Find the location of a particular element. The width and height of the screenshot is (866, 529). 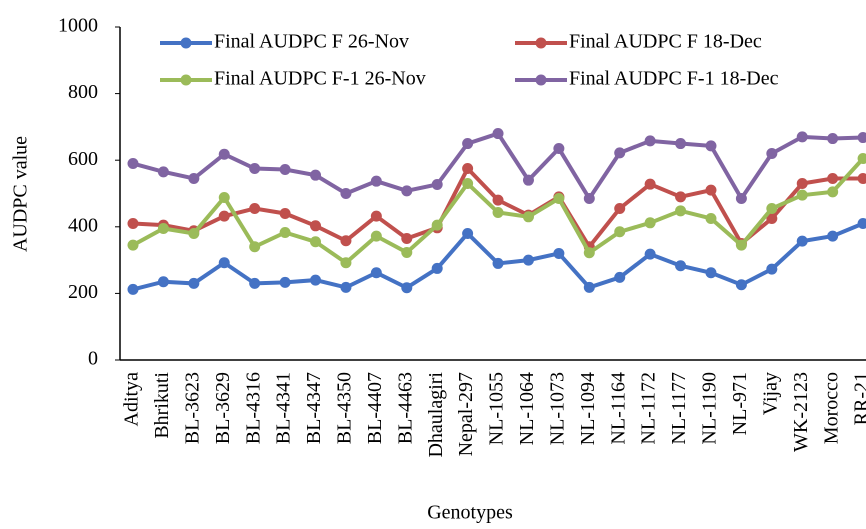

x-tick-label: Aditya is located at coordinates (132, 399).